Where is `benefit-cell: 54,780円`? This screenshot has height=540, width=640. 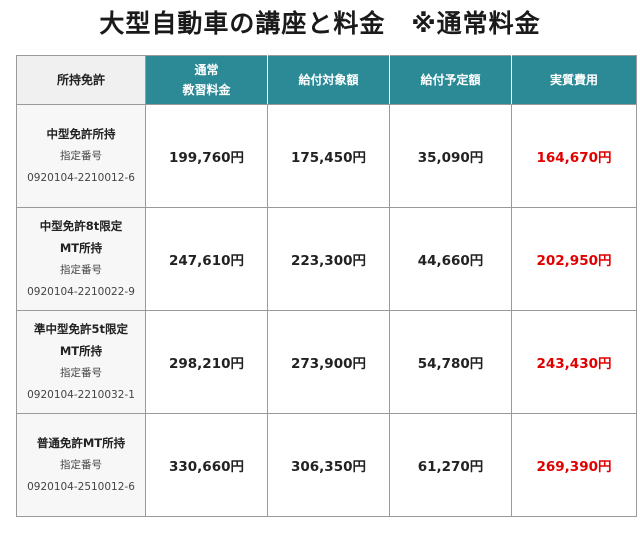 benefit-cell: 54,780円 is located at coordinates (450, 362).